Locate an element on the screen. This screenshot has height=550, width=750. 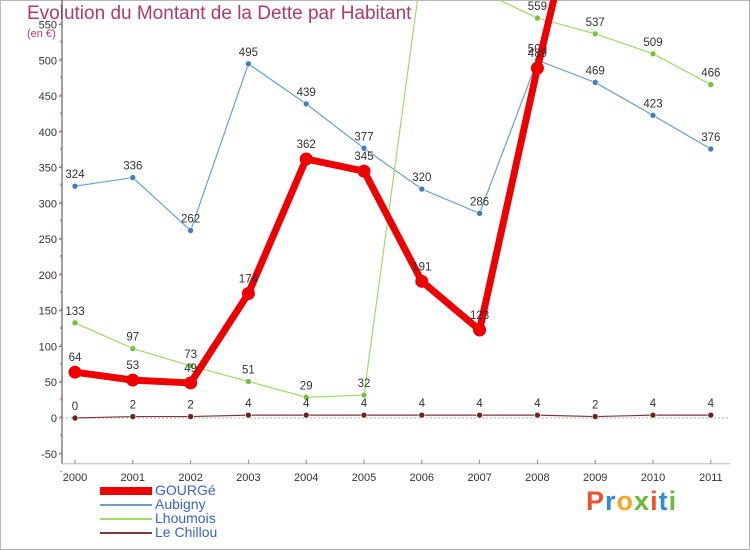
data-label: 439 is located at coordinates (306, 93).